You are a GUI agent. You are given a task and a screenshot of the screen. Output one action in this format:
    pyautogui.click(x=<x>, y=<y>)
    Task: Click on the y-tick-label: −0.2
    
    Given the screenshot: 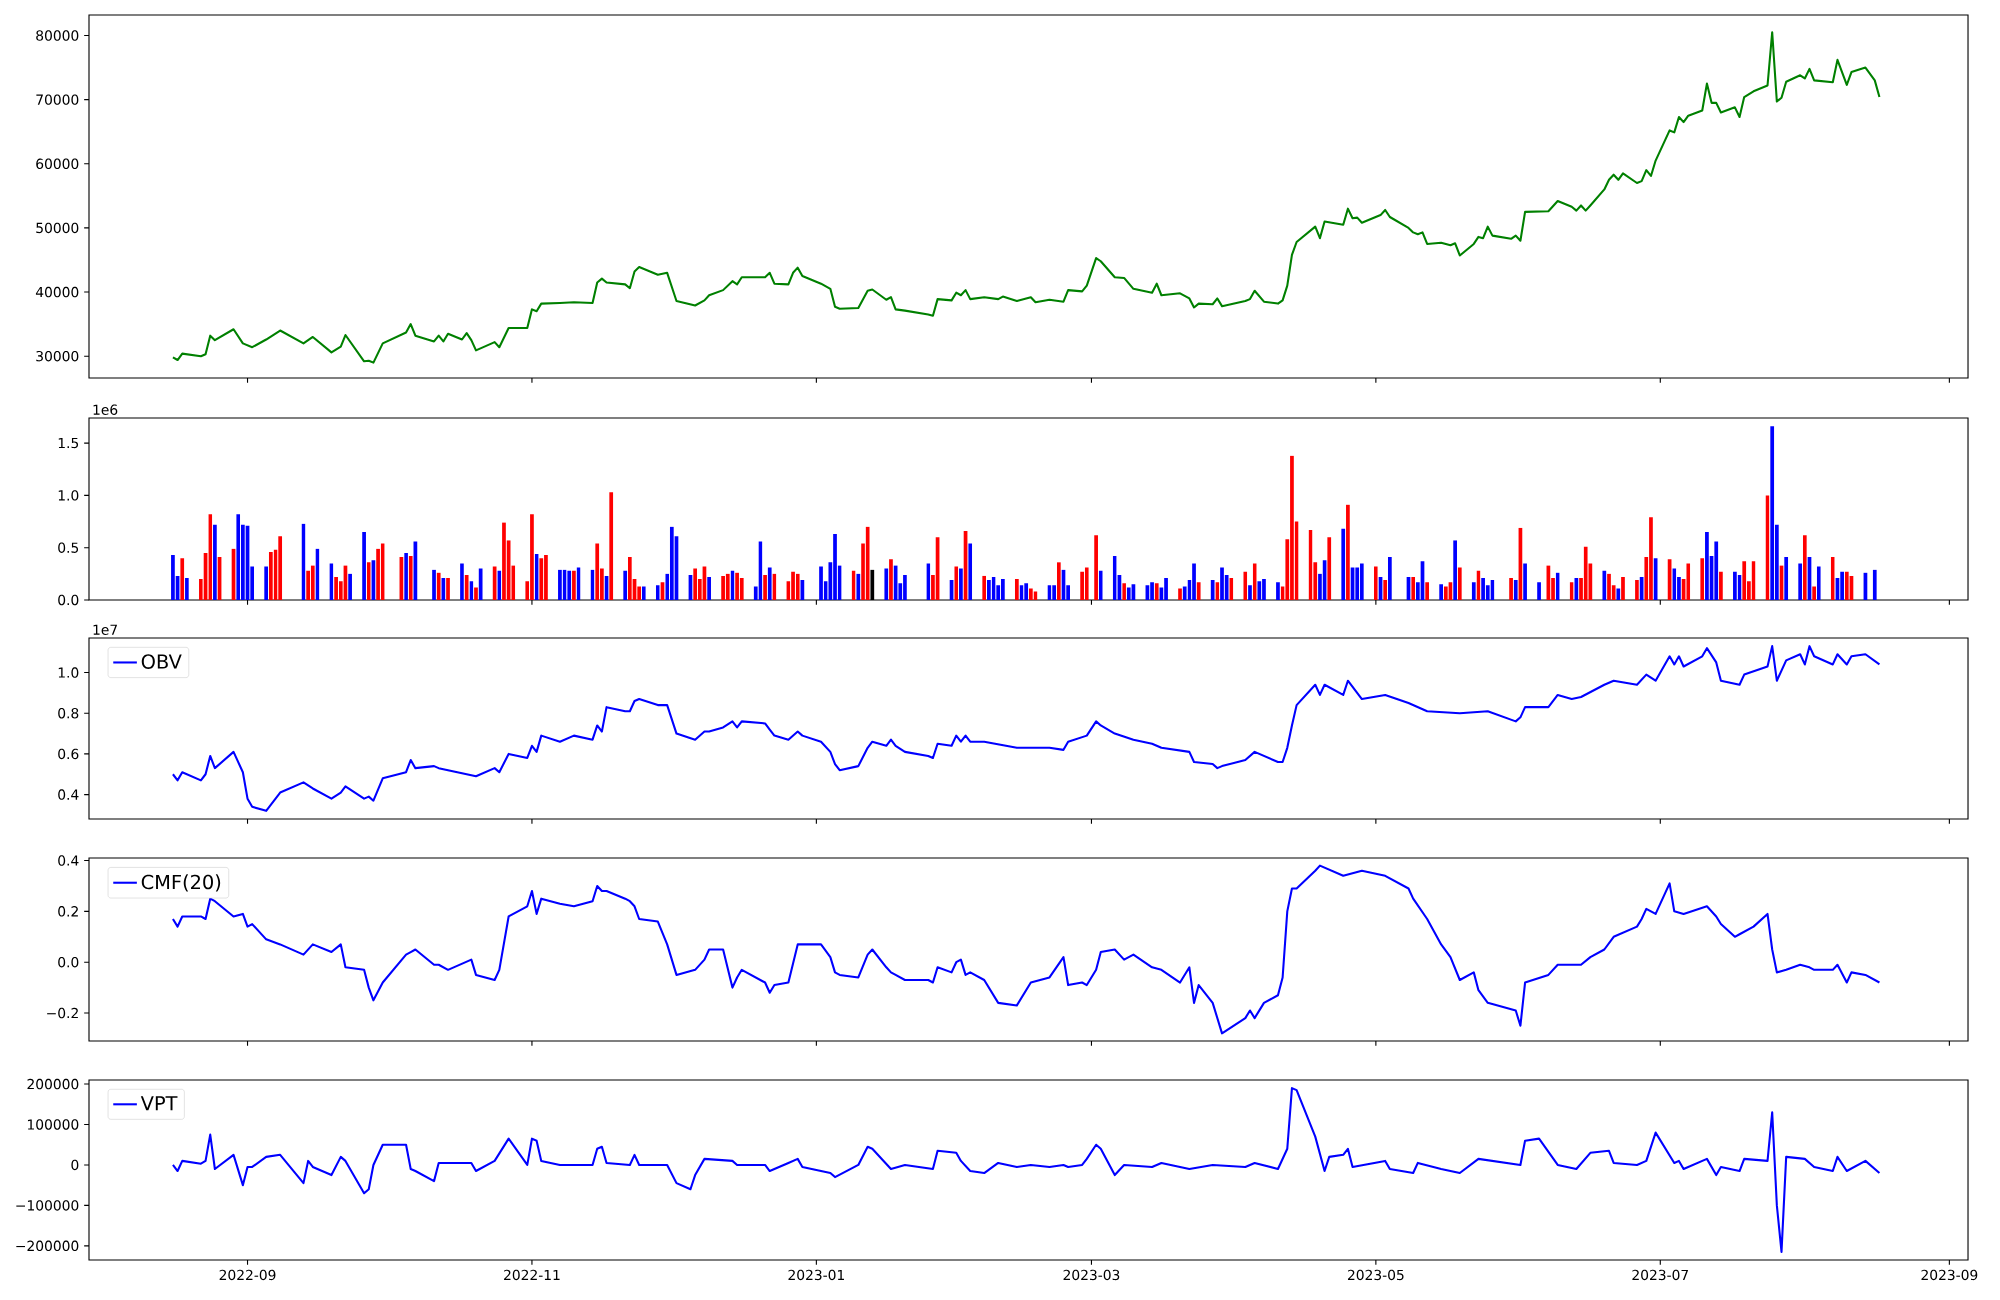 What is the action you would take?
    pyautogui.click(x=62, y=1013)
    